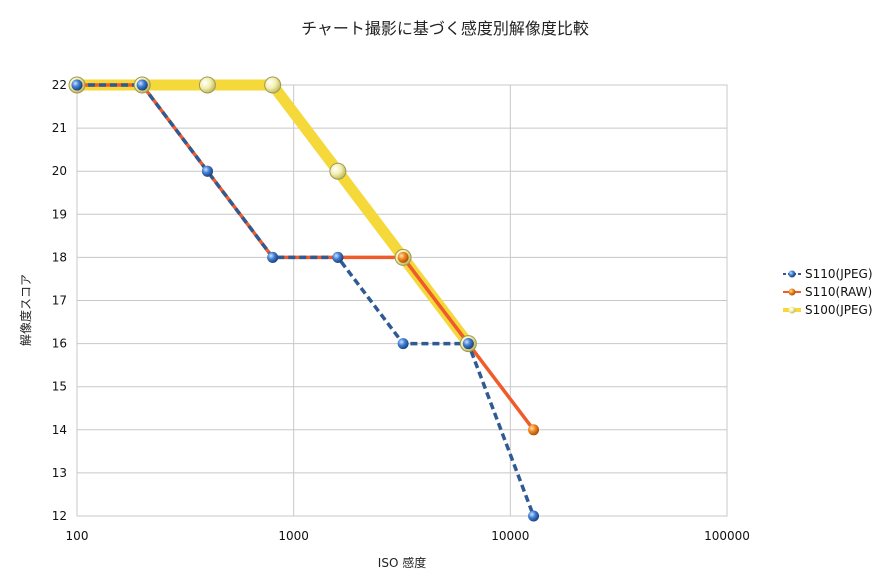  Describe the element at coordinates (445, 28) in the screenshot. I see `chart-title: チャート撮影に基づく感度別解像度比較` at that location.